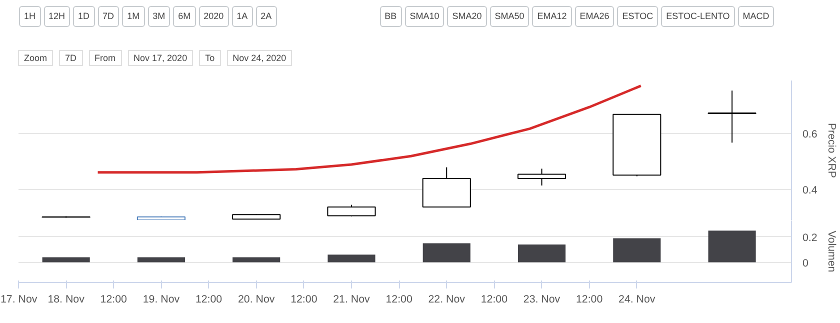 The width and height of the screenshot is (840, 323). Describe the element at coordinates (637, 300) in the screenshot. I see `x-tick-label: 24. Nov` at that location.